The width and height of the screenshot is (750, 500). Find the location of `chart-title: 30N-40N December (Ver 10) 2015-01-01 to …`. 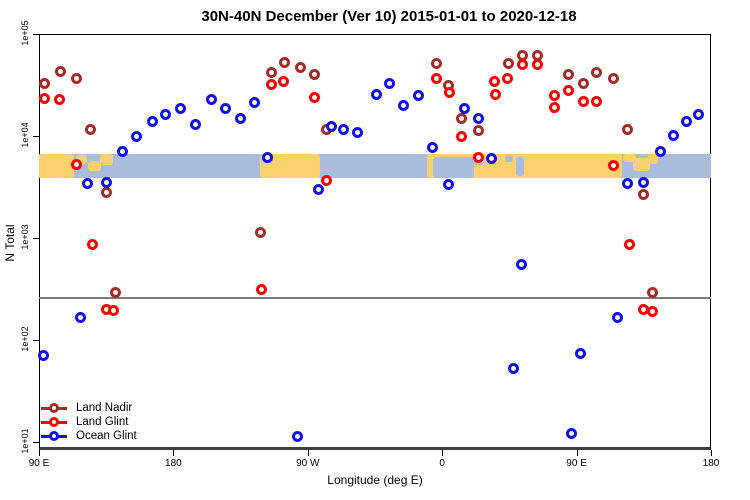

chart-title: 30N-40N December (Ver 10) 2015-01-01 to … is located at coordinates (389, 16).